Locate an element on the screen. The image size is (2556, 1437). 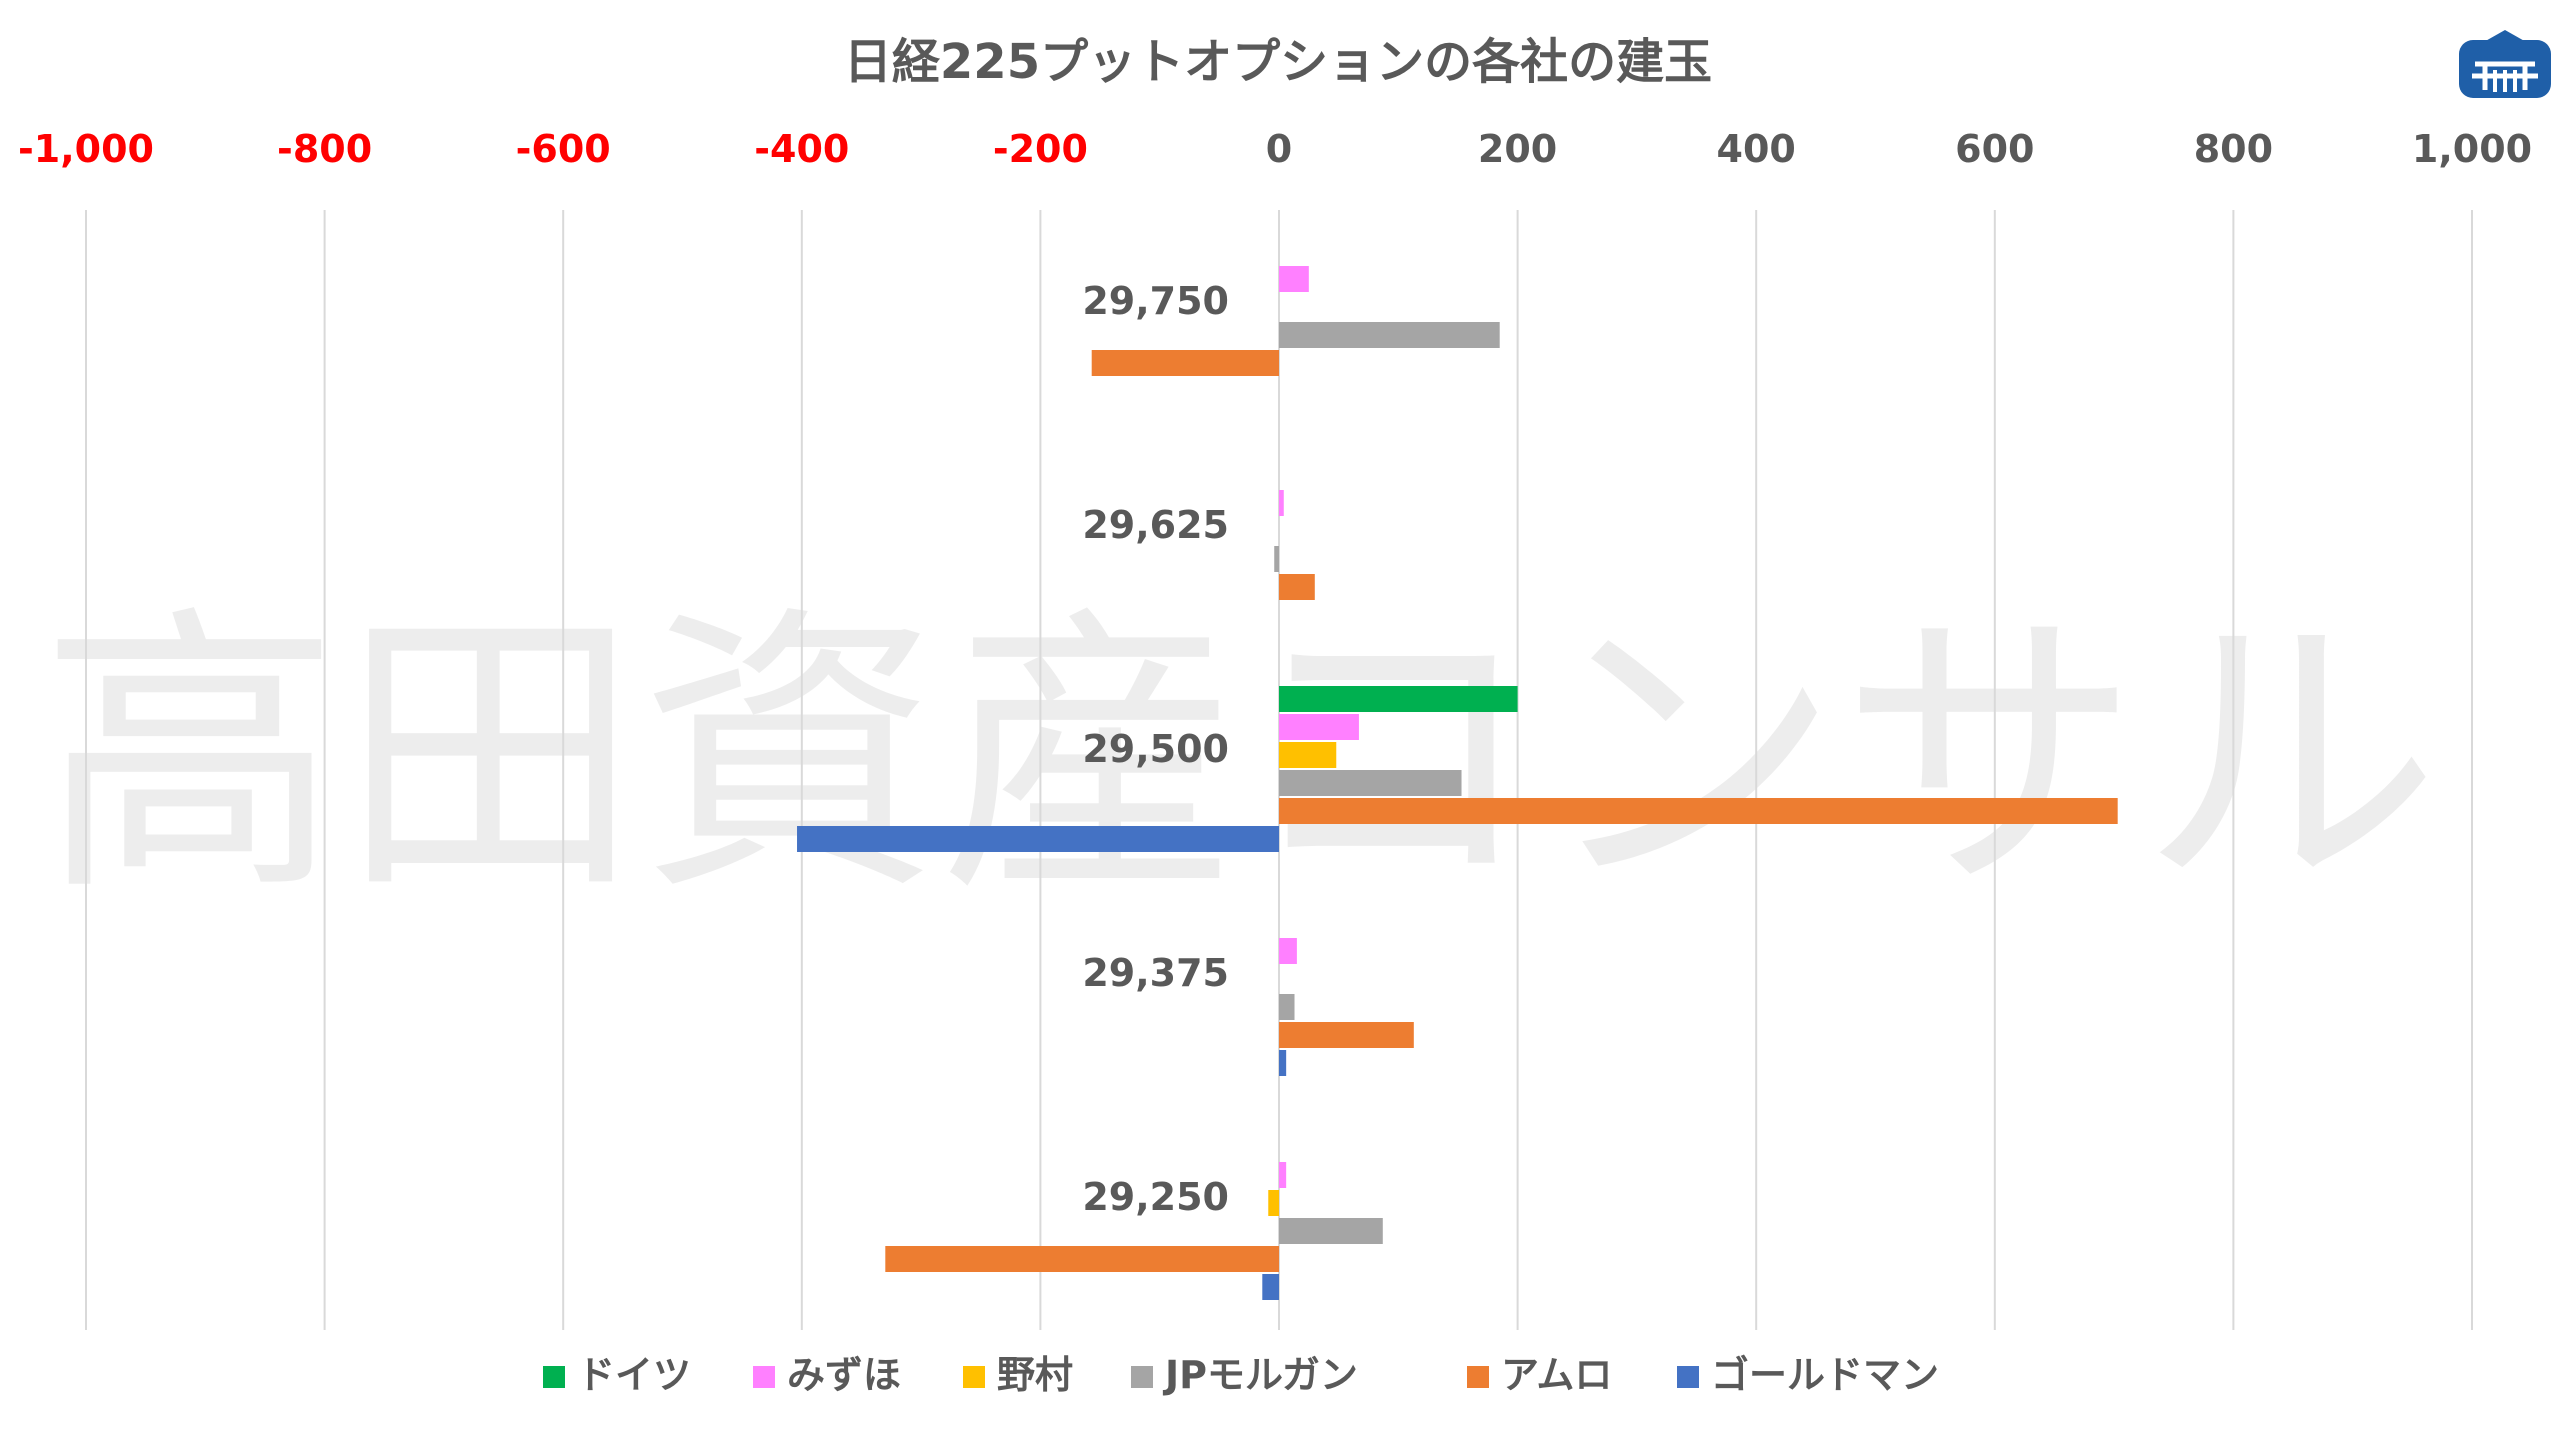
legend-label: ゴールドマン is located at coordinates (1825, 1375).